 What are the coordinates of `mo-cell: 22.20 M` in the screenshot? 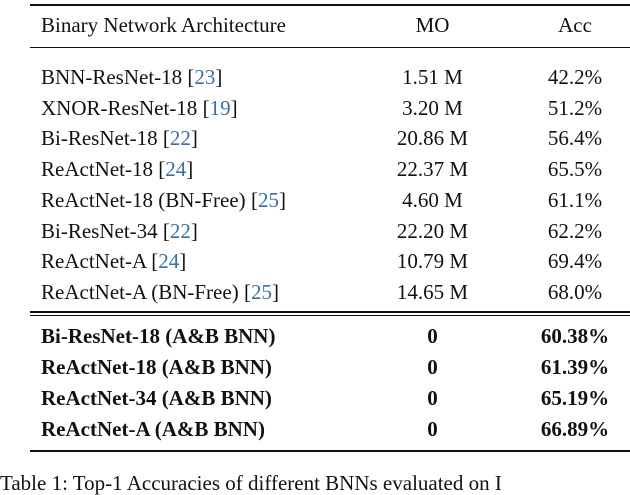 It's located at (432, 230).